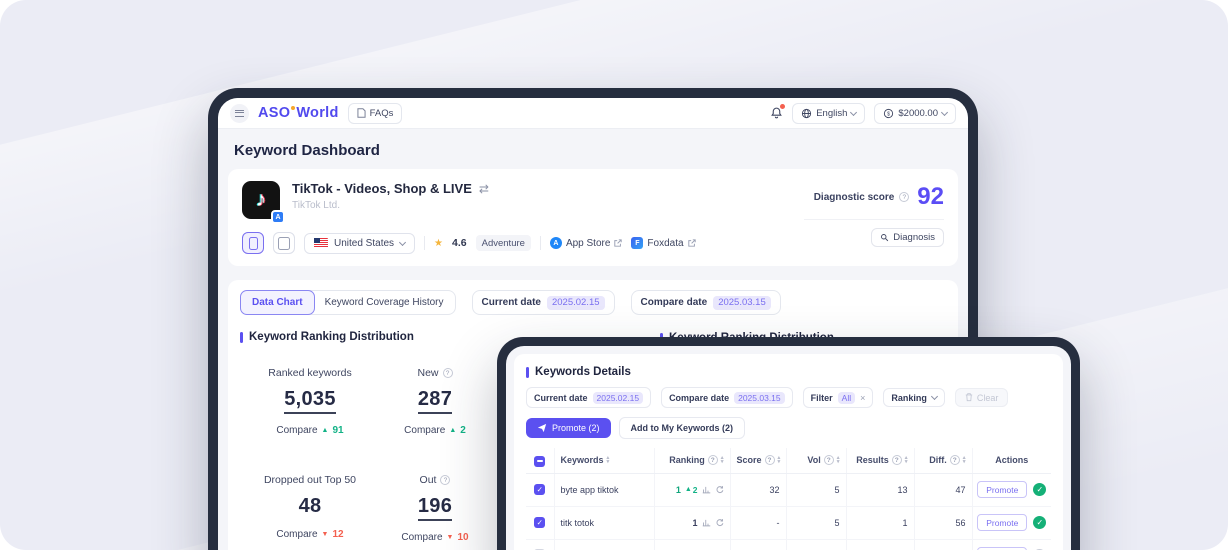  I want to click on sidebar-toggle-button, so click(239, 113).